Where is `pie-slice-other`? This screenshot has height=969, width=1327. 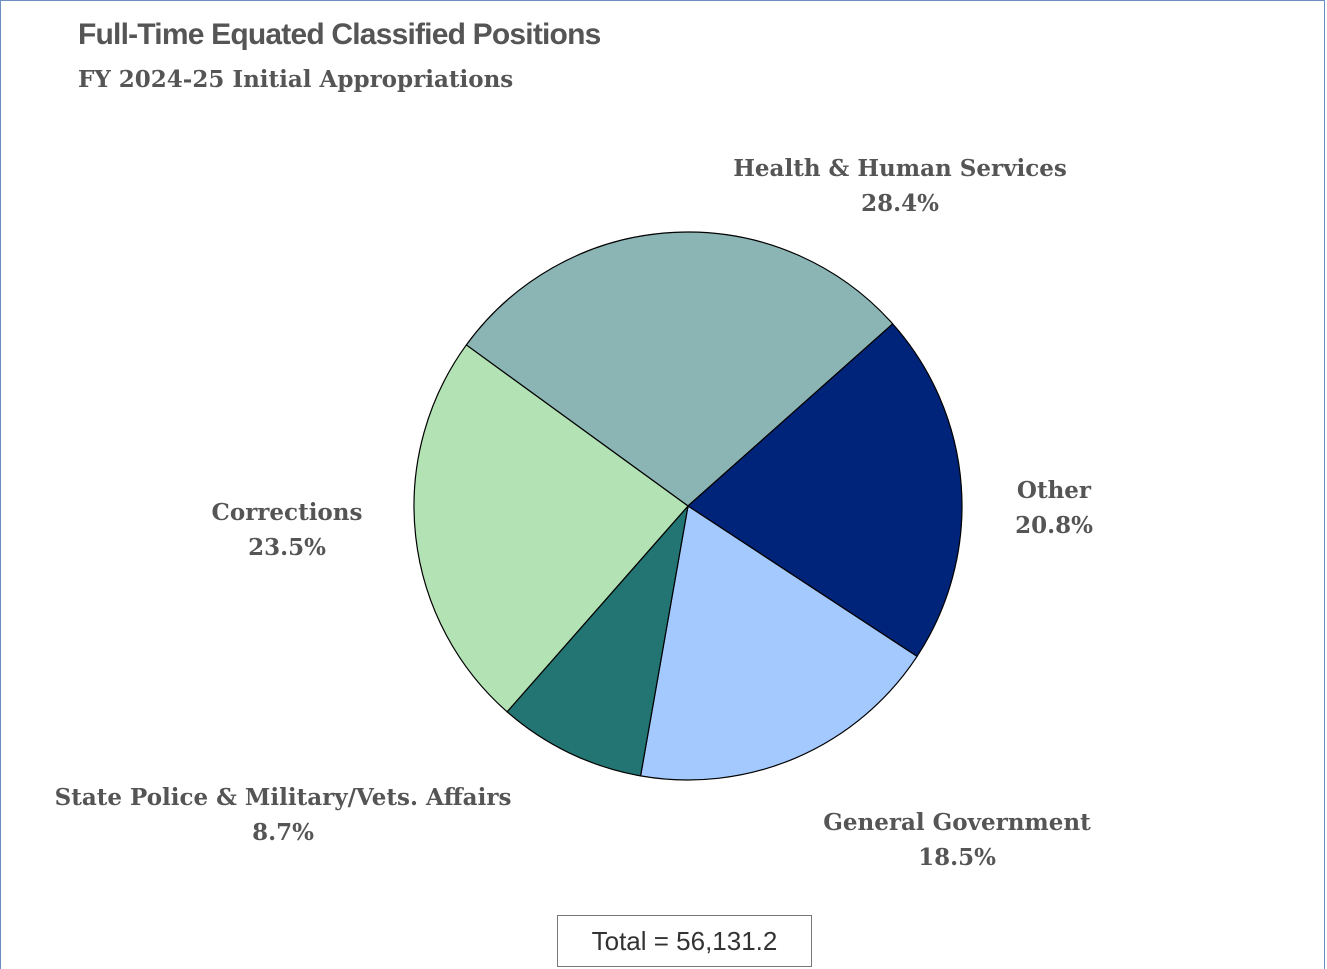
pie-slice-other is located at coordinates (825, 490).